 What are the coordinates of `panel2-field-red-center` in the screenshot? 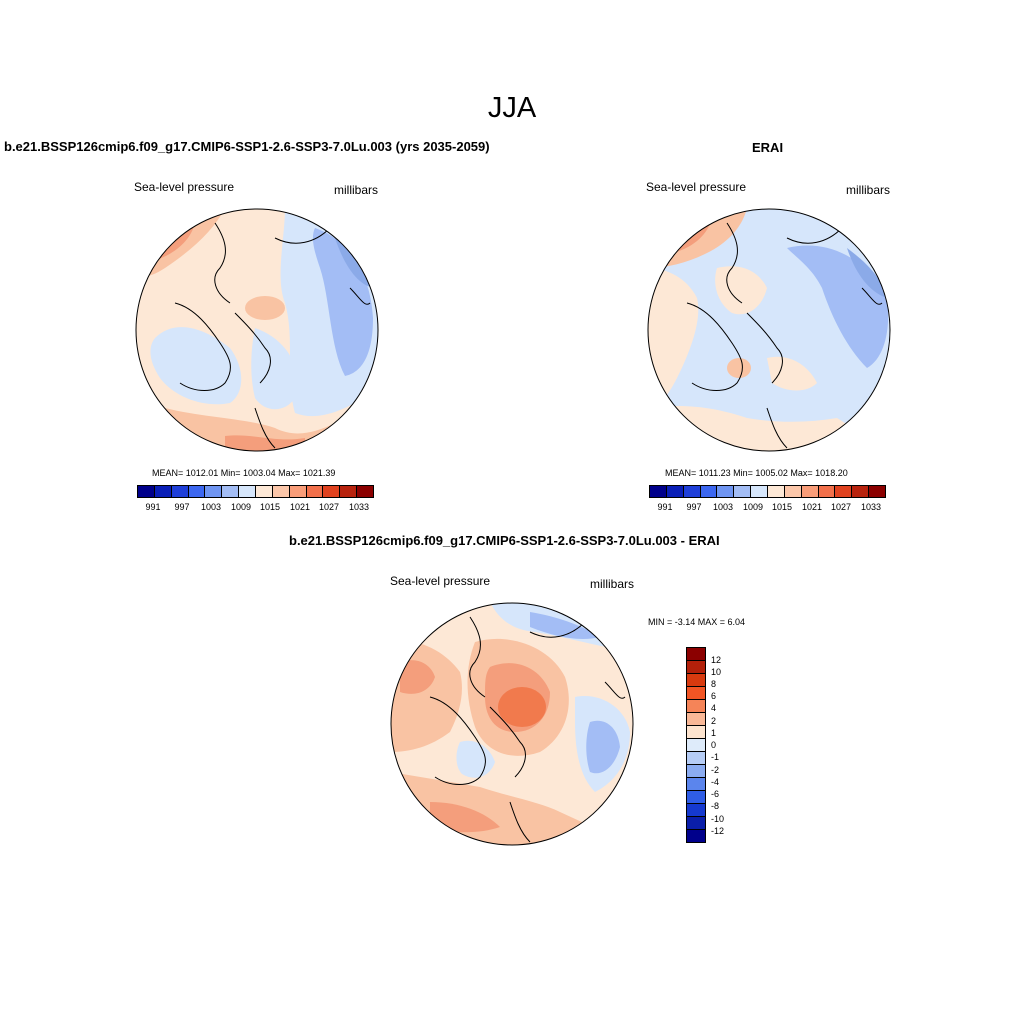 It's located at (741, 290).